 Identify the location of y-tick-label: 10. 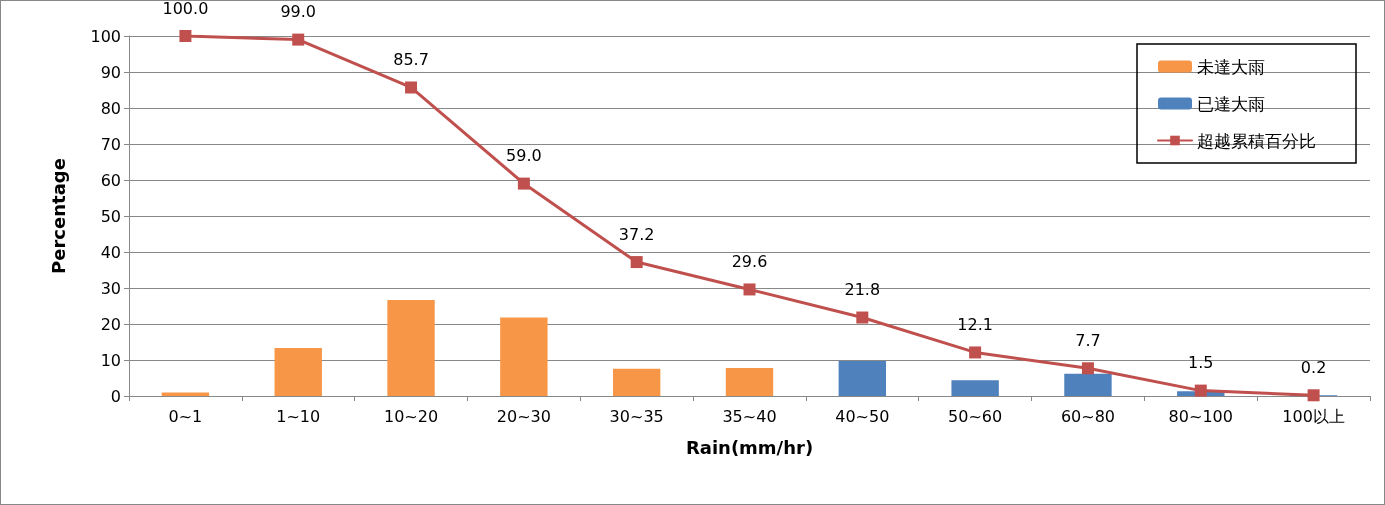
(110, 360).